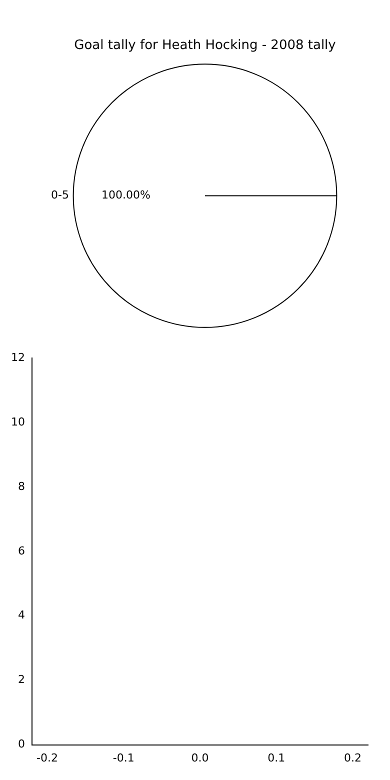  Describe the element at coordinates (60, 195) in the screenshot. I see `slice-label: 0-5` at that location.